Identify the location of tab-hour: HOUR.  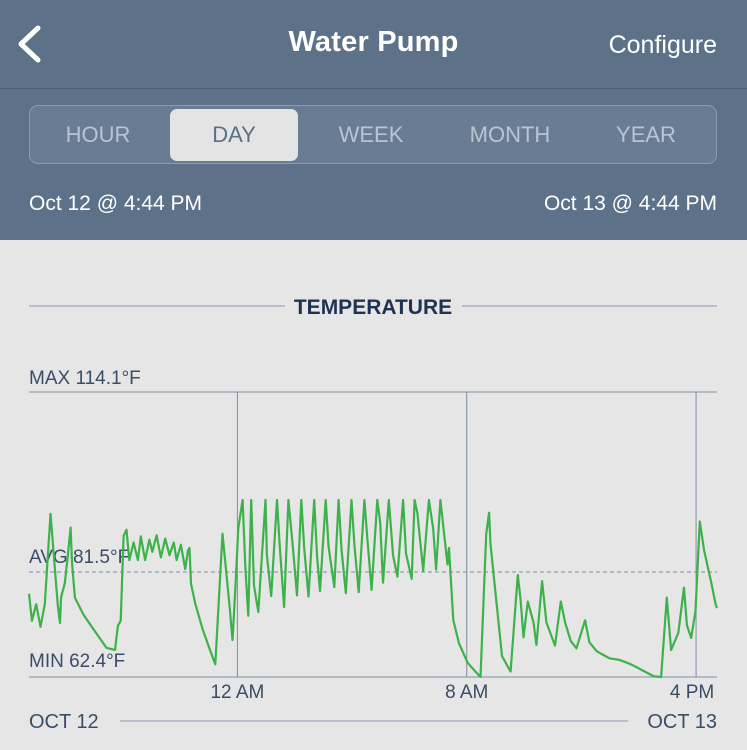
(98, 134).